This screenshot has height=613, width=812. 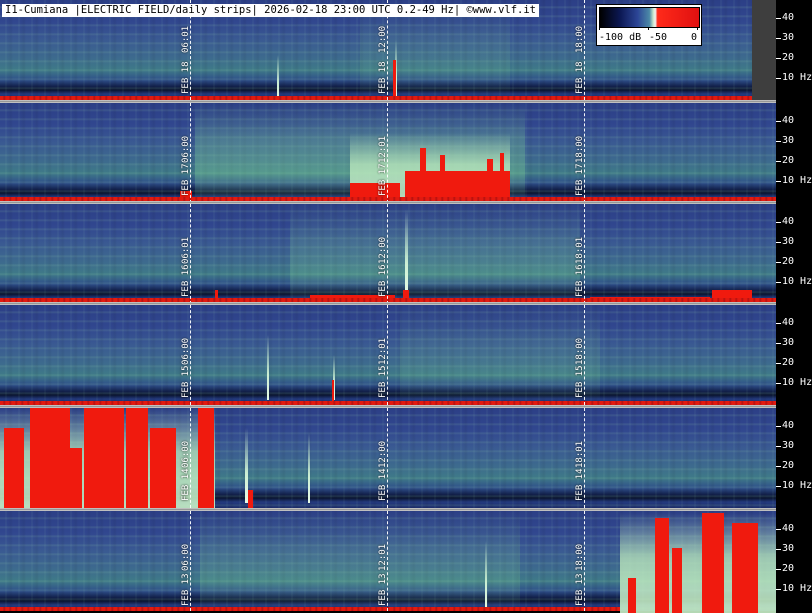 I want to click on marker-date-label: FEB 18, so click(x=580, y=77).